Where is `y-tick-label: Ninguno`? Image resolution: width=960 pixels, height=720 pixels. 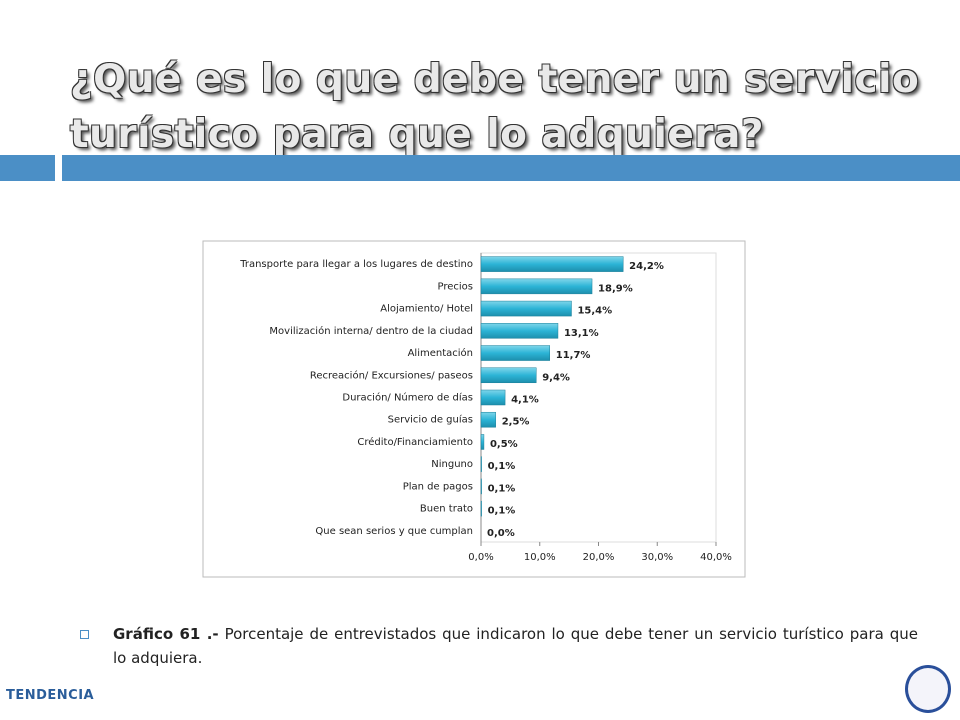 y-tick-label: Ninguno is located at coordinates (452, 464).